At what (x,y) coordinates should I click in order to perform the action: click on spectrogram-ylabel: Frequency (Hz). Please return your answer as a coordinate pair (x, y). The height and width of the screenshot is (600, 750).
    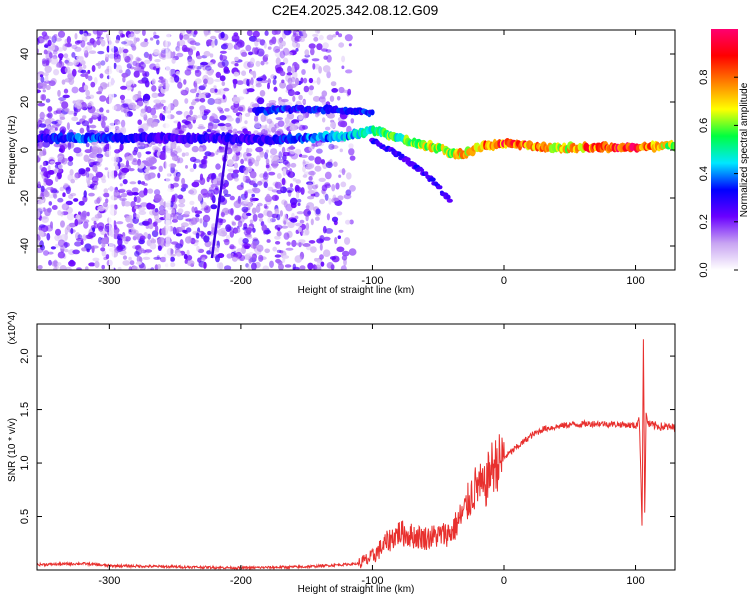
    Looking at the image, I should click on (12, 150).